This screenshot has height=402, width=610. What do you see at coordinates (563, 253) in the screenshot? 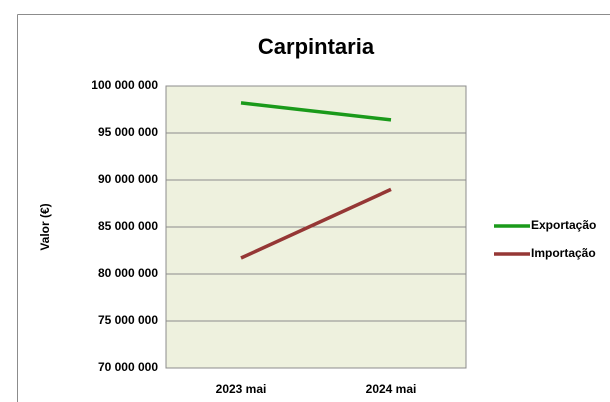
I see `legend-label: Importação` at bounding box center [563, 253].